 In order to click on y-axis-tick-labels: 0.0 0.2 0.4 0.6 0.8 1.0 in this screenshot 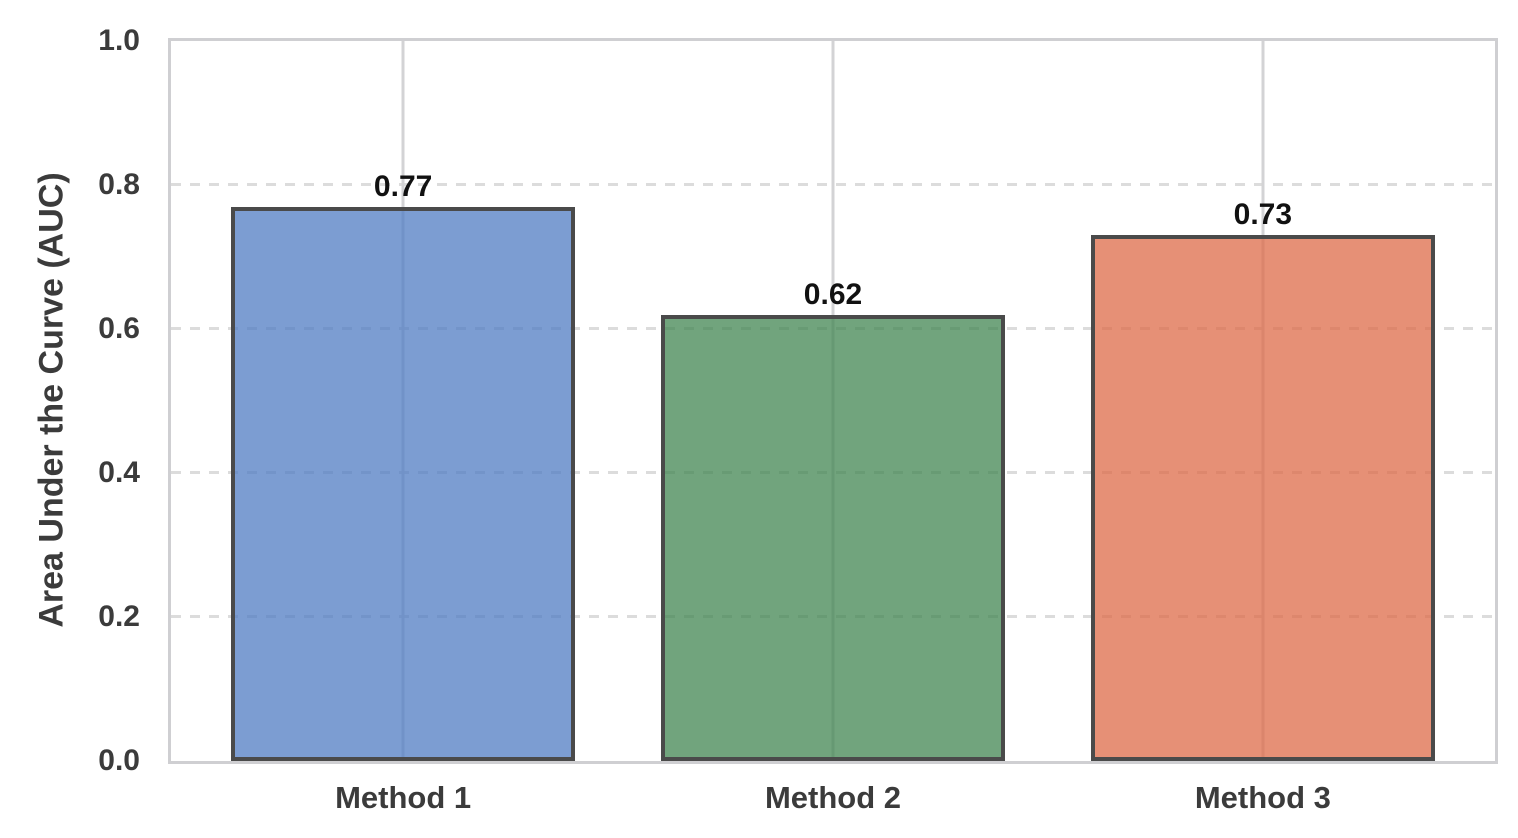, I will do `click(74, 400)`.